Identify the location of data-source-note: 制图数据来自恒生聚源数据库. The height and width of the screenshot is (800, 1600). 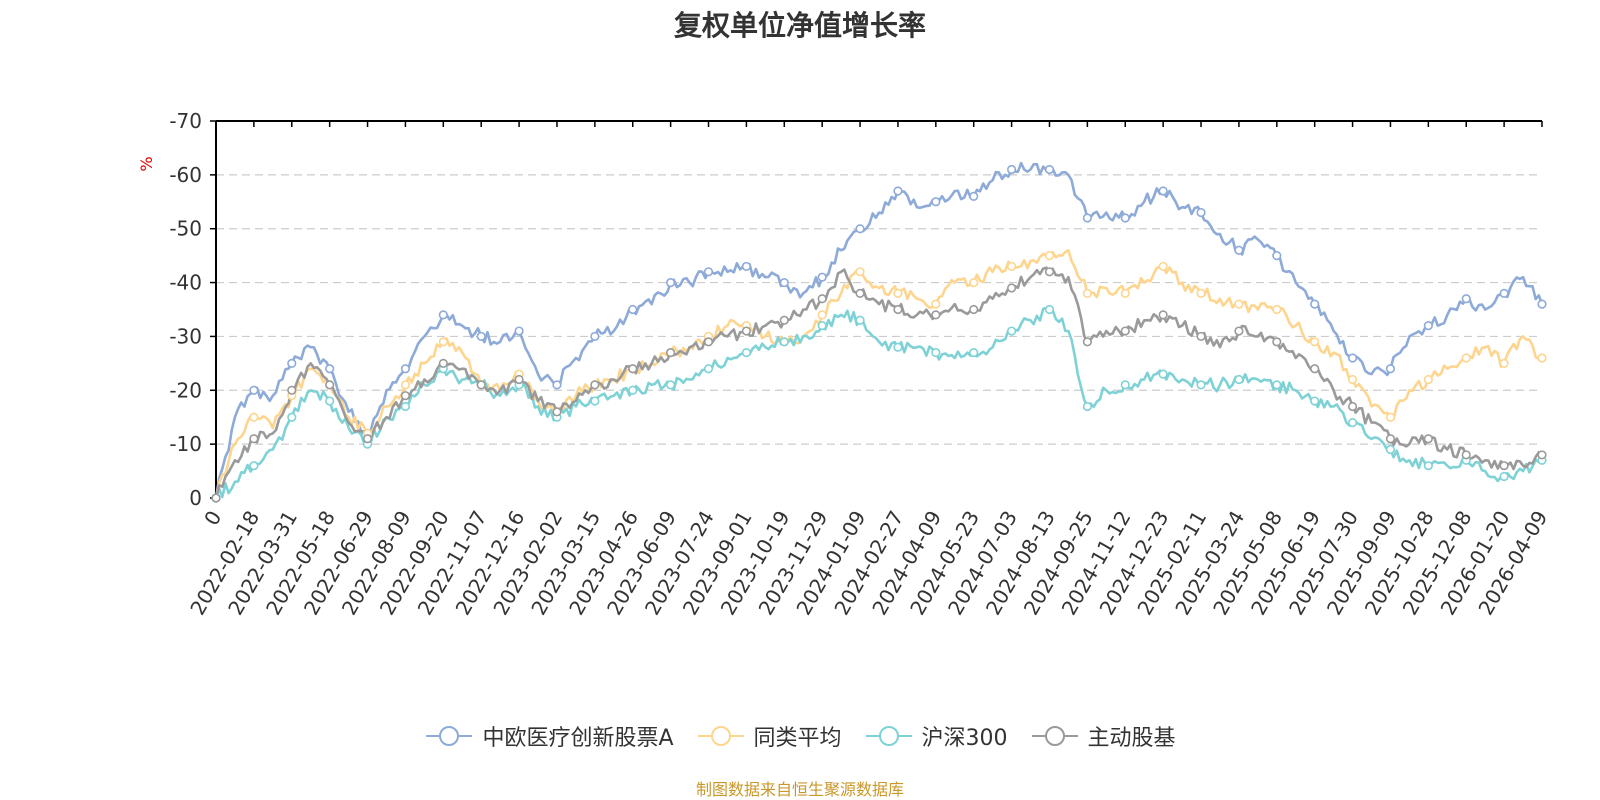
(799, 789).